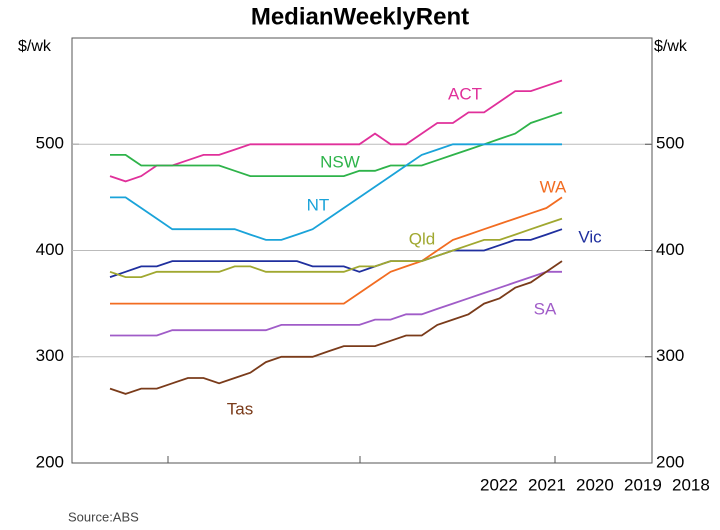  Describe the element at coordinates (590, 236) in the screenshot. I see `series-label: Vic` at that location.